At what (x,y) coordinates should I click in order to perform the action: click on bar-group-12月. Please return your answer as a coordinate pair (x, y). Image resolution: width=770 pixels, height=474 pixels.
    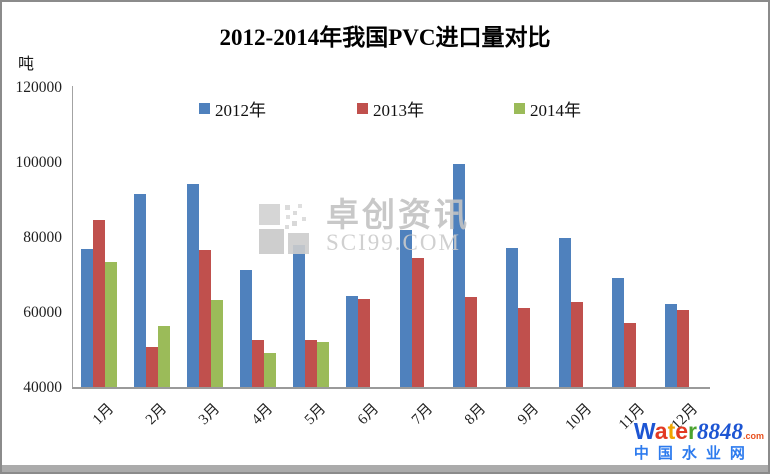
    Looking at the image, I should click on (683, 237).